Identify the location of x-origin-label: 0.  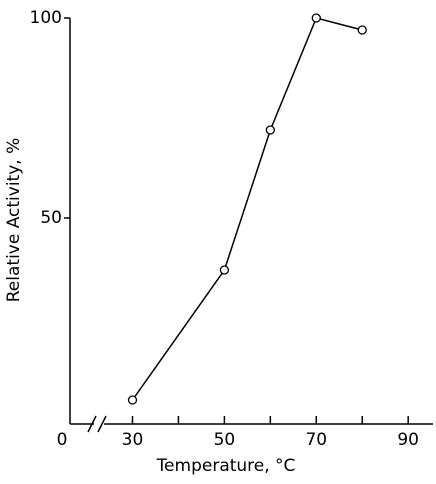
(62, 440).